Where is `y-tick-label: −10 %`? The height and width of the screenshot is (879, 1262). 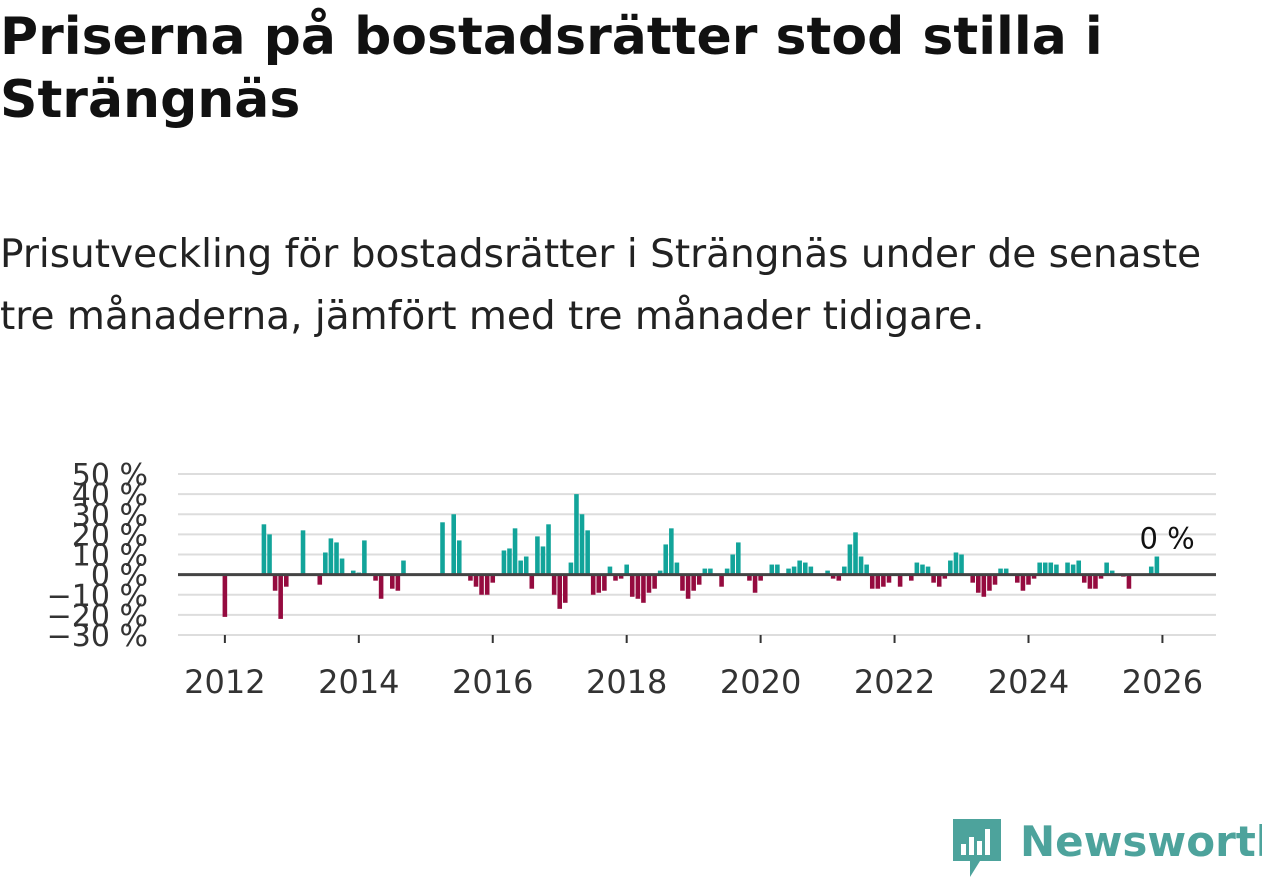 y-tick-label: −10 % is located at coordinates (97, 596).